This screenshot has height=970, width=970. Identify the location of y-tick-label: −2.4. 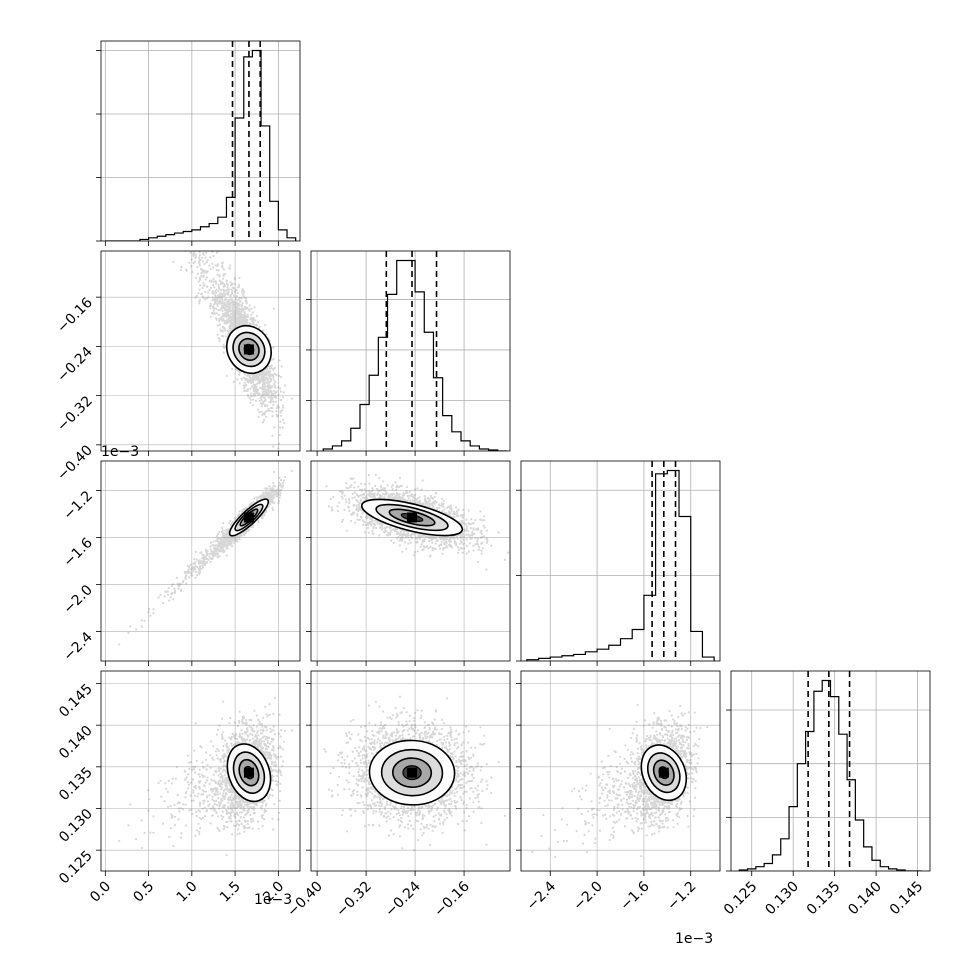
(77, 646).